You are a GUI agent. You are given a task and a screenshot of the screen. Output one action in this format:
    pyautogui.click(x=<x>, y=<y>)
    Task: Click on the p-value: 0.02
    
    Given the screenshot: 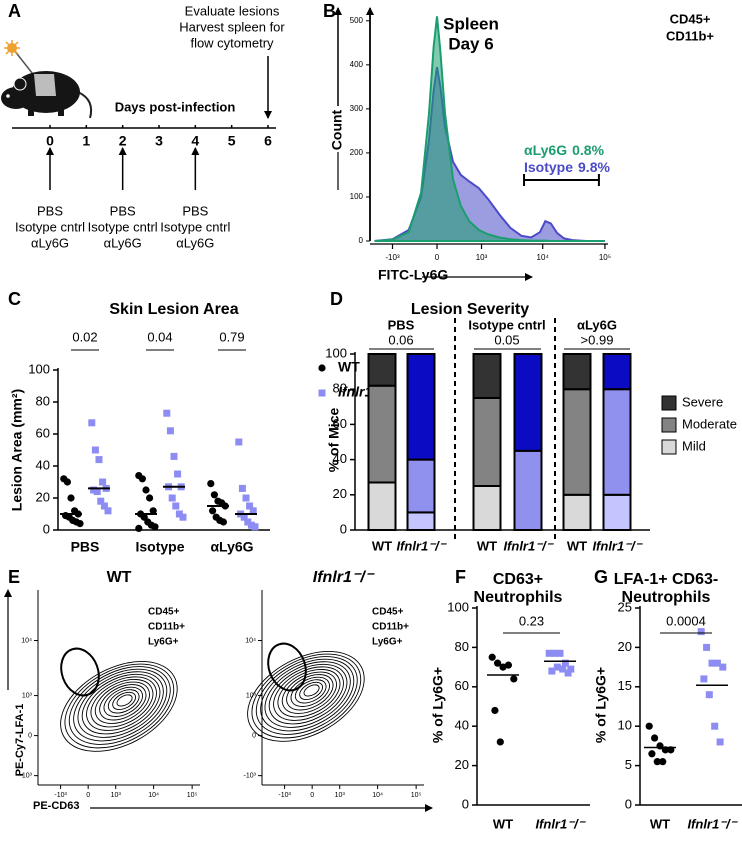 What is the action you would take?
    pyautogui.click(x=84, y=336)
    